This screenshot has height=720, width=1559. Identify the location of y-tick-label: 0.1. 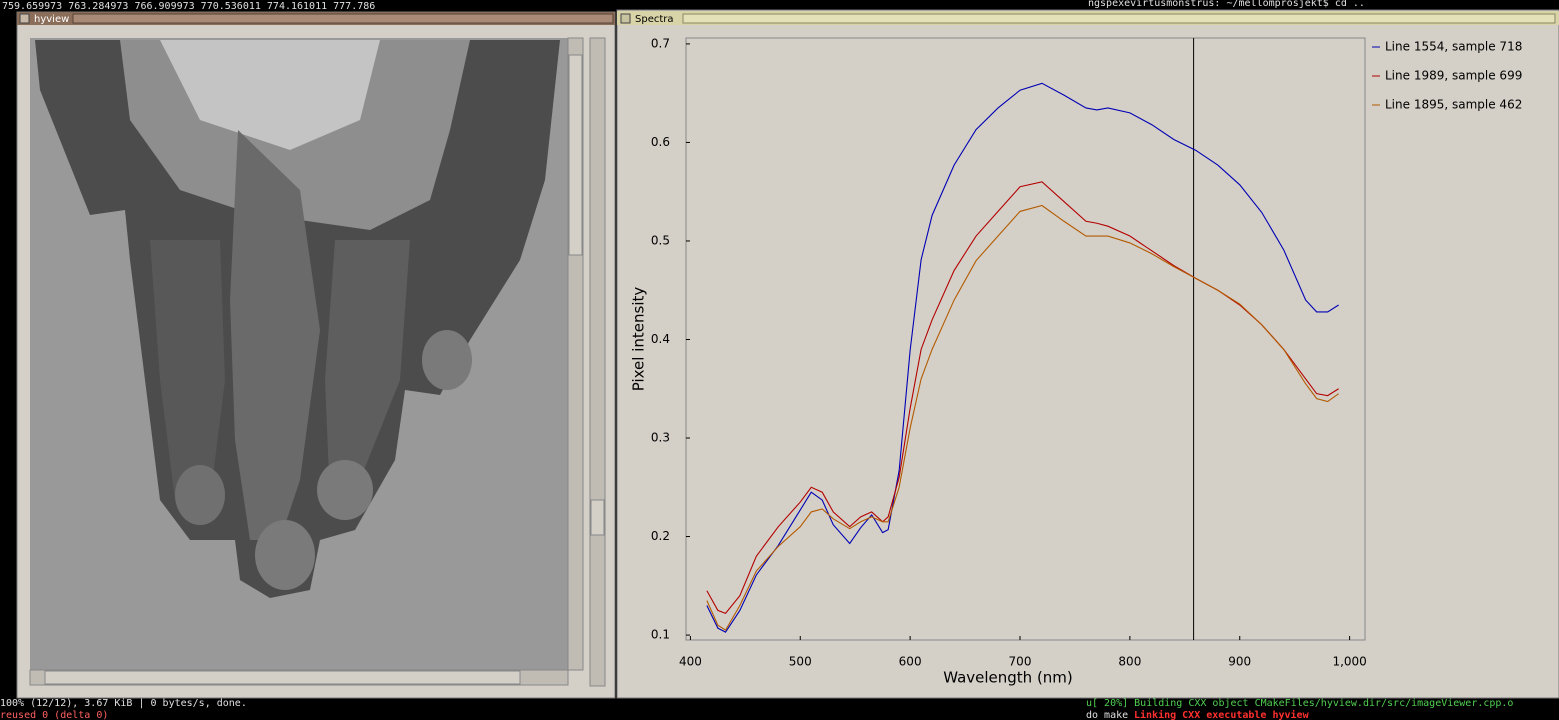
(660, 635).